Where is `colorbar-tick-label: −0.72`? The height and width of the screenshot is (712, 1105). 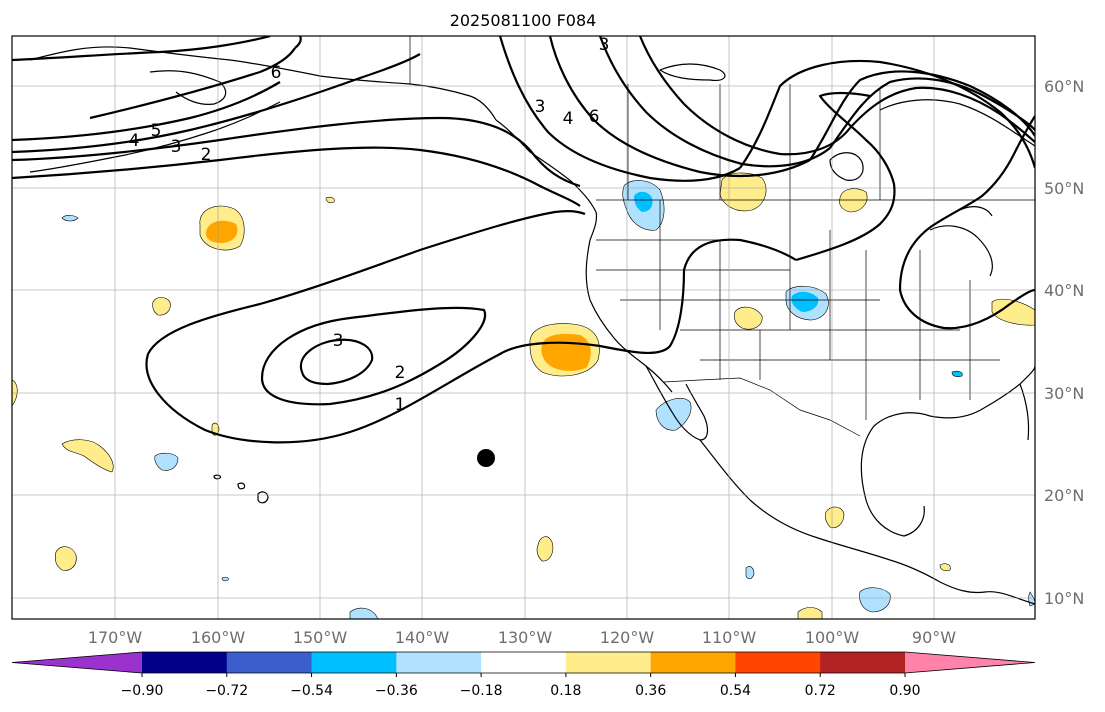 colorbar-tick-label: −0.72 is located at coordinates (226, 691).